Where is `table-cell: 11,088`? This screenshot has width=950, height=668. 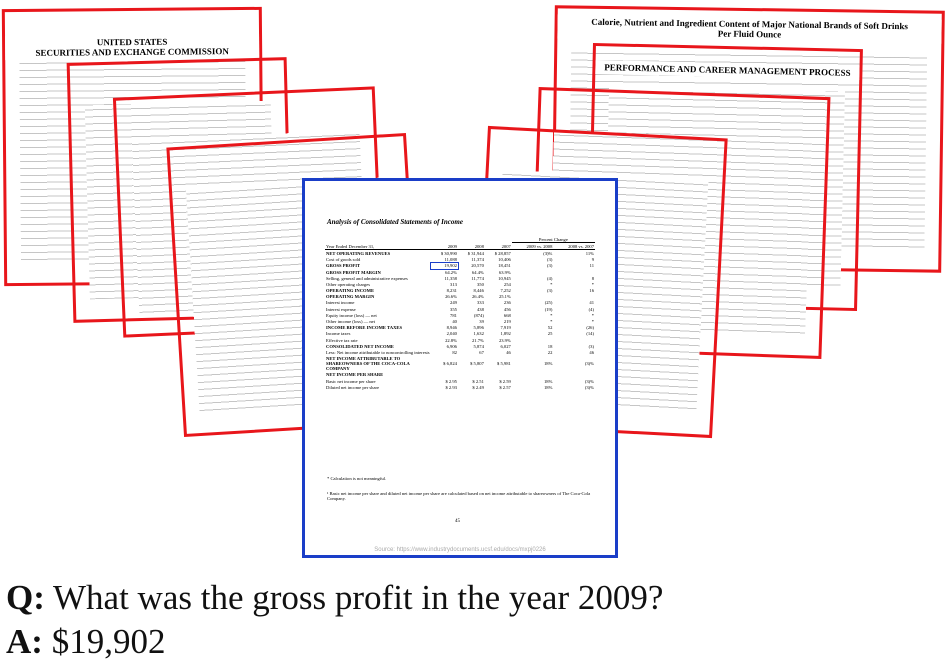 table-cell: 11,088 is located at coordinates (450, 260).